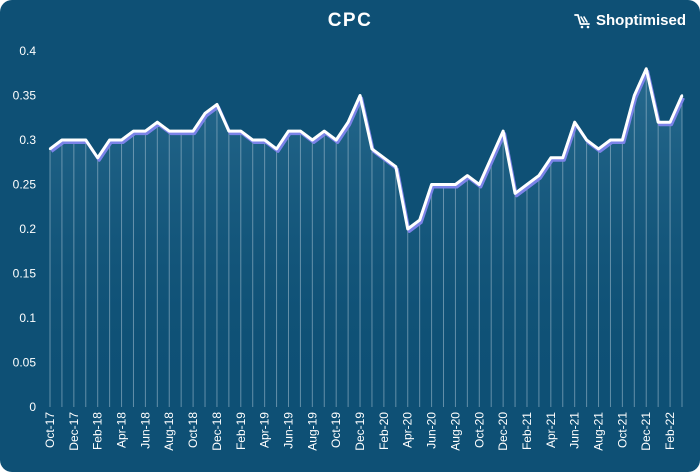 This screenshot has width=700, height=472. Describe the element at coordinates (575, 430) in the screenshot. I see `x-tick-label: Jun-21` at that location.